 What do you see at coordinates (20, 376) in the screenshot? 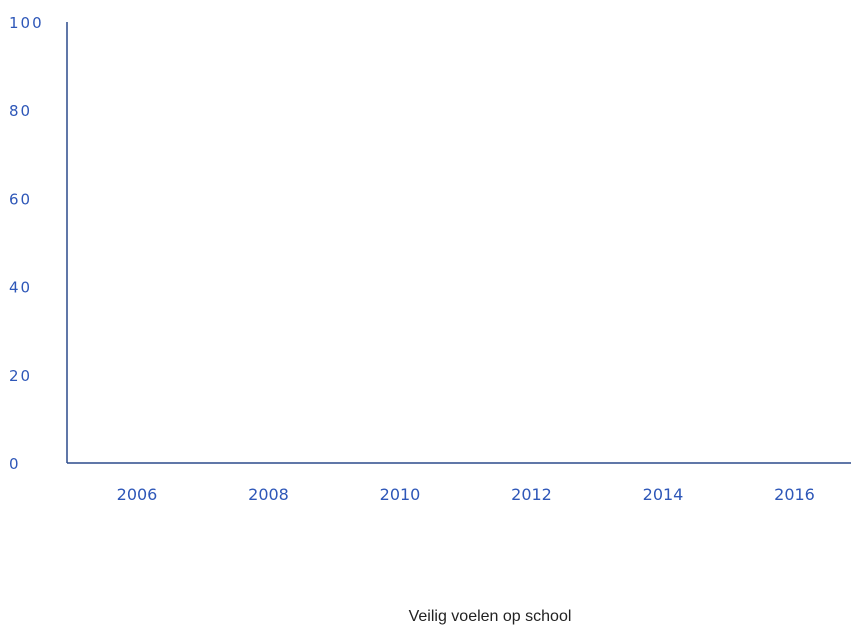
I see `y-tick-label: 20` at bounding box center [20, 376].